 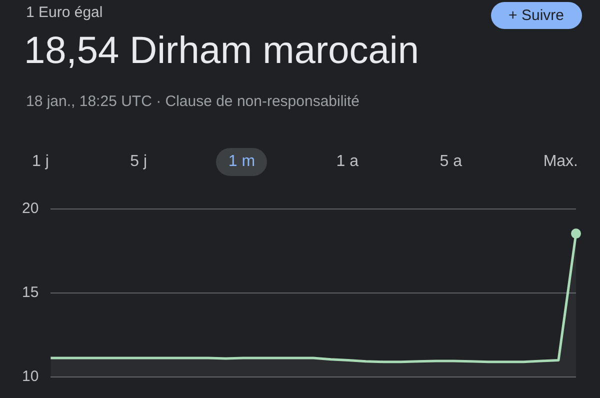 I want to click on text: 1 j, so click(x=40, y=162).